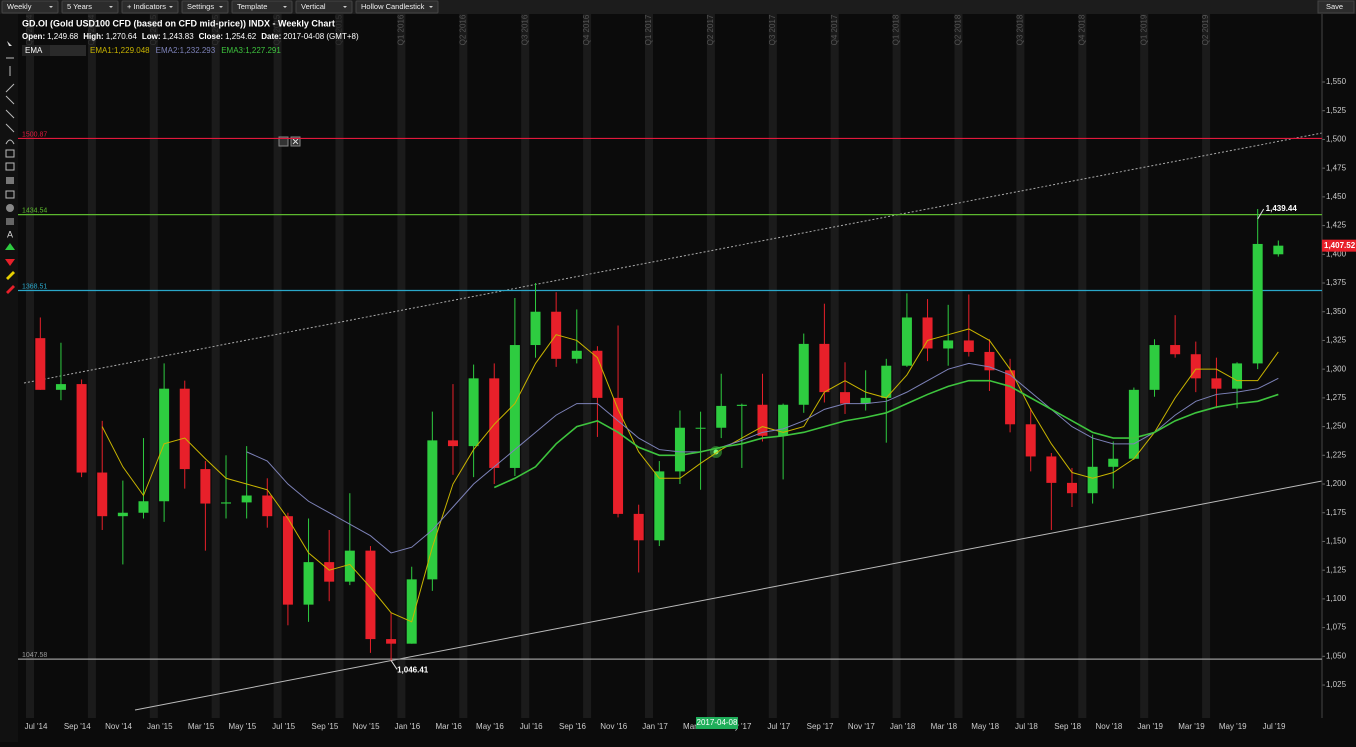  Describe the element at coordinates (613, 726) in the screenshot. I see `x-tick-label: Nov '16` at that location.